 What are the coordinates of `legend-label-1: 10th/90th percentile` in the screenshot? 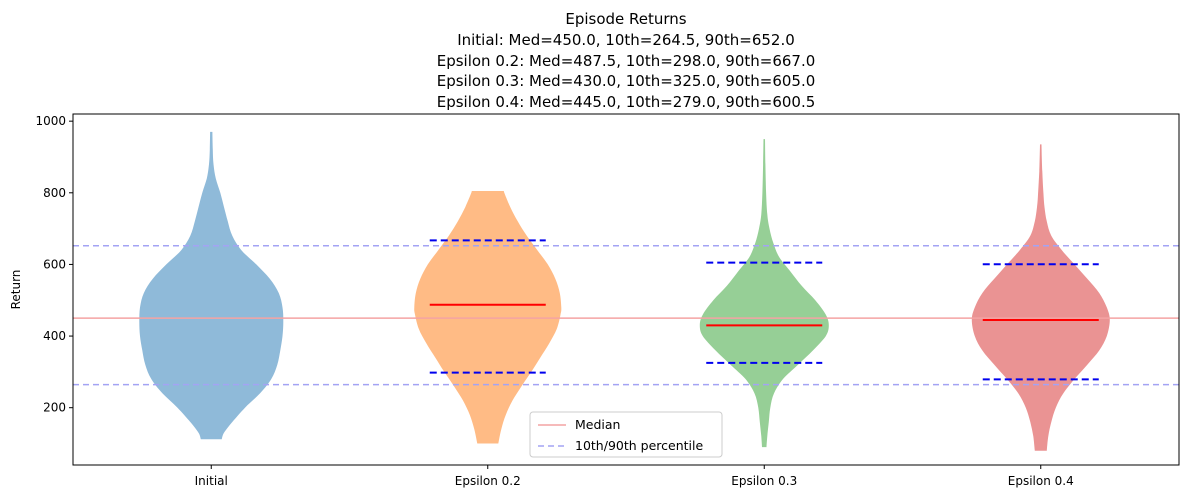 It's located at (639, 445).